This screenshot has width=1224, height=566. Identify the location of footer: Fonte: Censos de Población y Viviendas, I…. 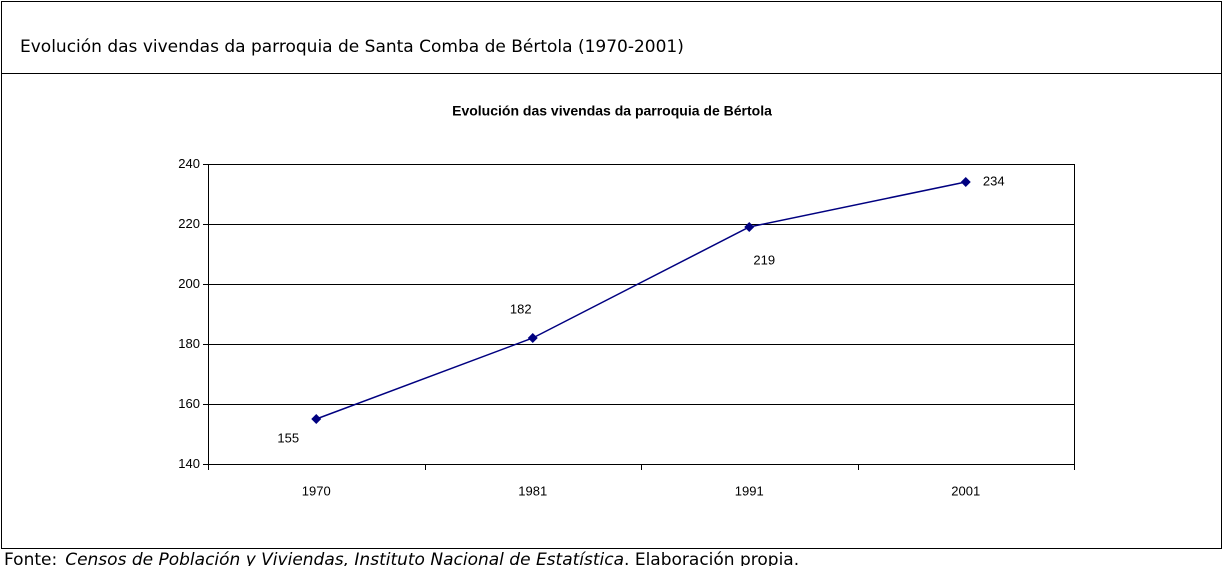
(401, 558).